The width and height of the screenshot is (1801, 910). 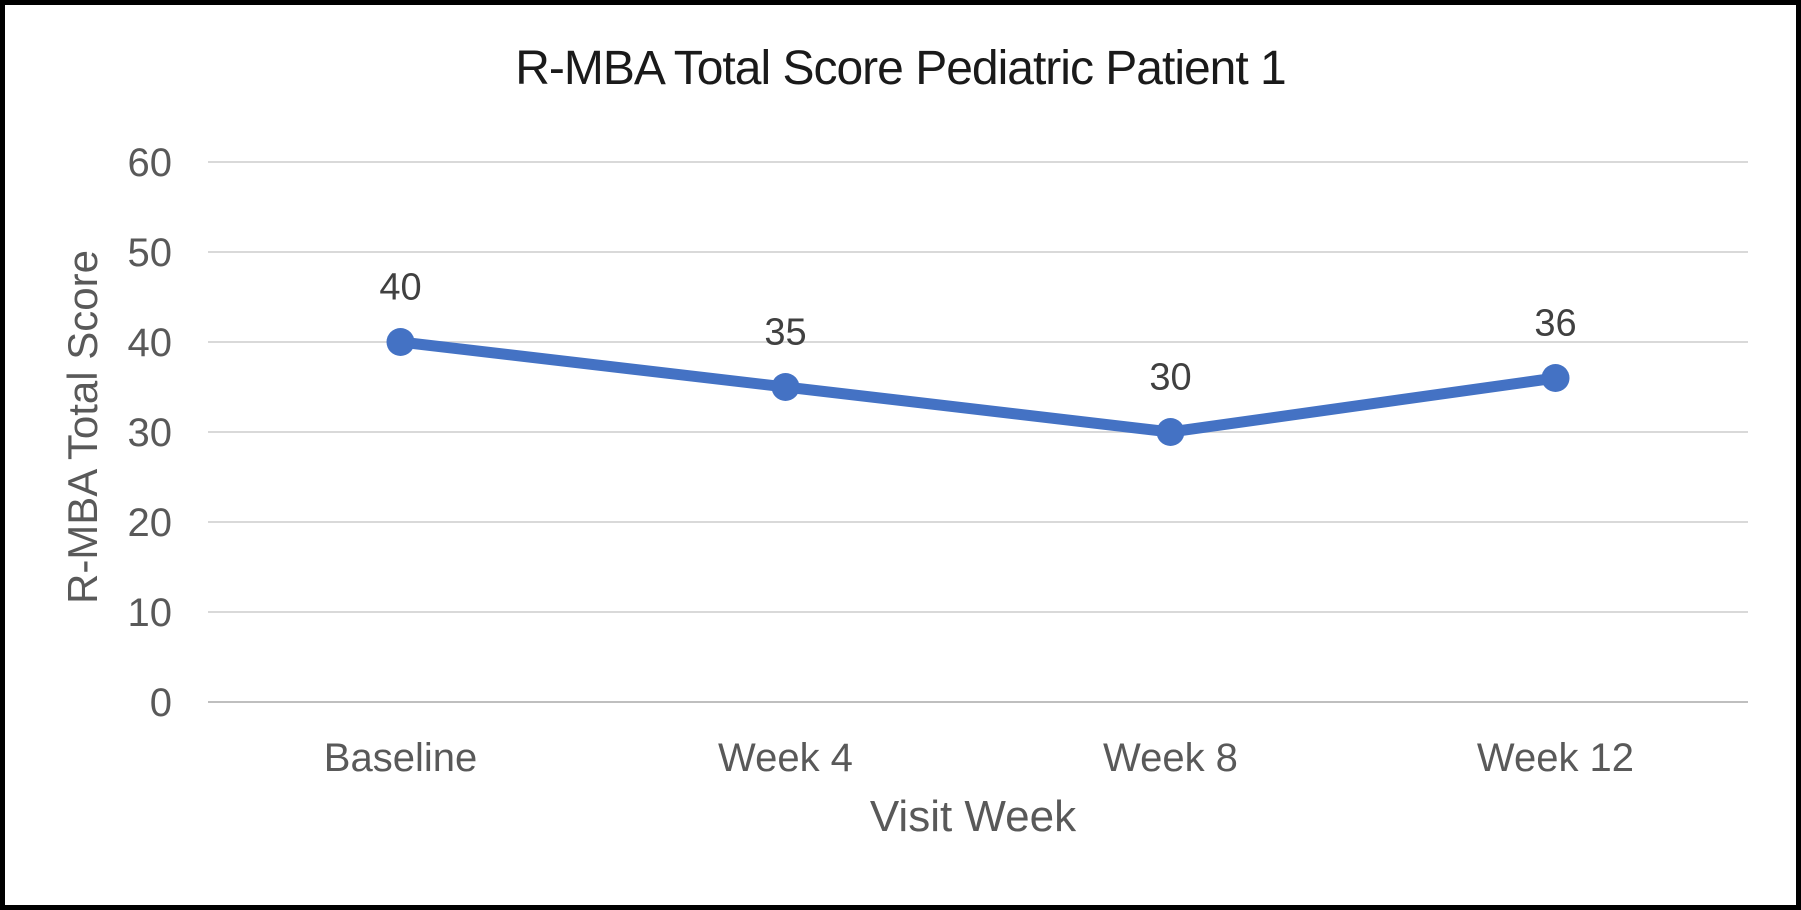 I want to click on chart-title: R-MBA Total Score Pediatric Patient 1, so click(x=901, y=68).